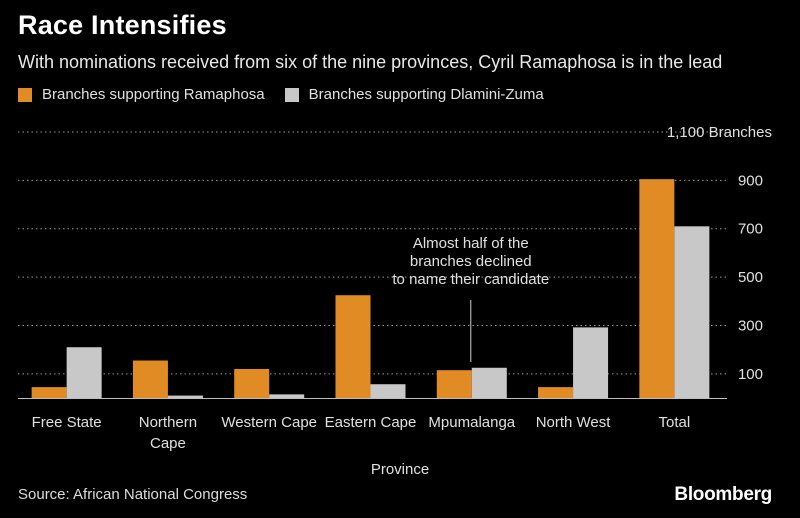  What do you see at coordinates (470, 279) in the screenshot?
I see `annotation-text: to name their candidate` at bounding box center [470, 279].